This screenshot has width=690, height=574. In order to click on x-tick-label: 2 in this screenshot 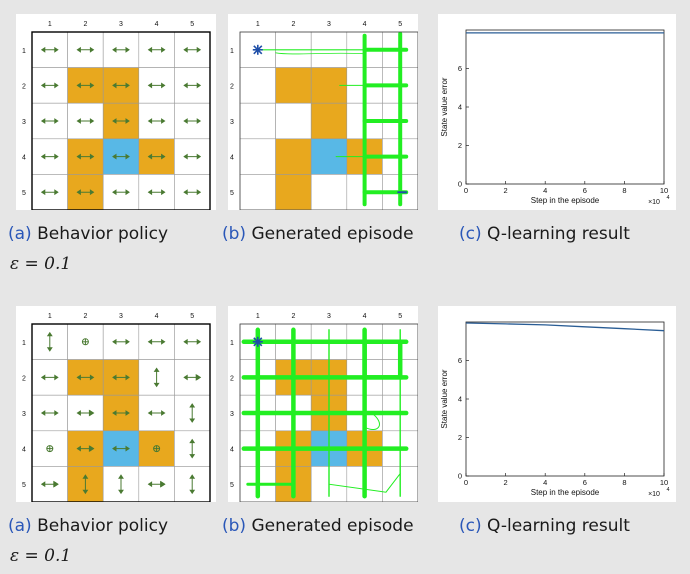, I will do `click(506, 482)`.